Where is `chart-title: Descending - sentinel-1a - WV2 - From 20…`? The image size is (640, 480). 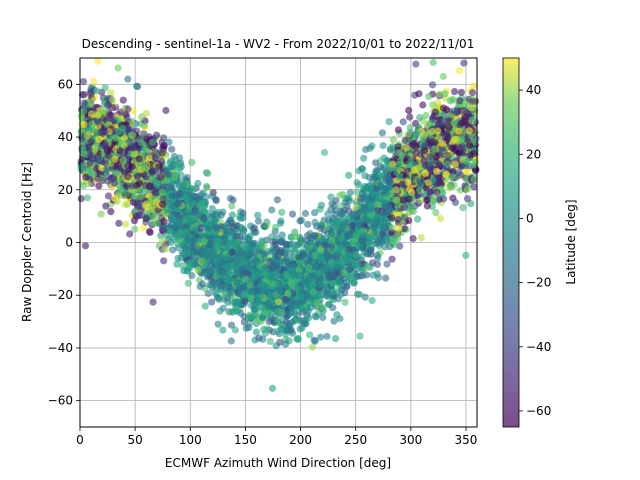
chart-title: Descending - sentinel-1a - WV2 - From 20… is located at coordinates (278, 44).